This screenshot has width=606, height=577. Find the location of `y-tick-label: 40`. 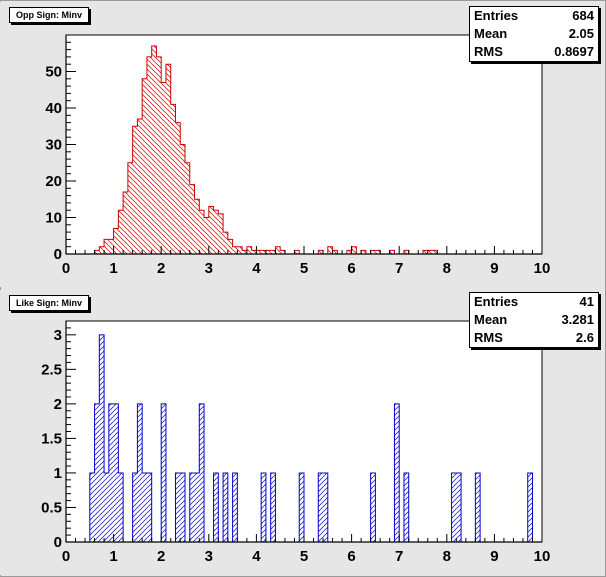

y-tick-label: 40 is located at coordinates (53, 108).